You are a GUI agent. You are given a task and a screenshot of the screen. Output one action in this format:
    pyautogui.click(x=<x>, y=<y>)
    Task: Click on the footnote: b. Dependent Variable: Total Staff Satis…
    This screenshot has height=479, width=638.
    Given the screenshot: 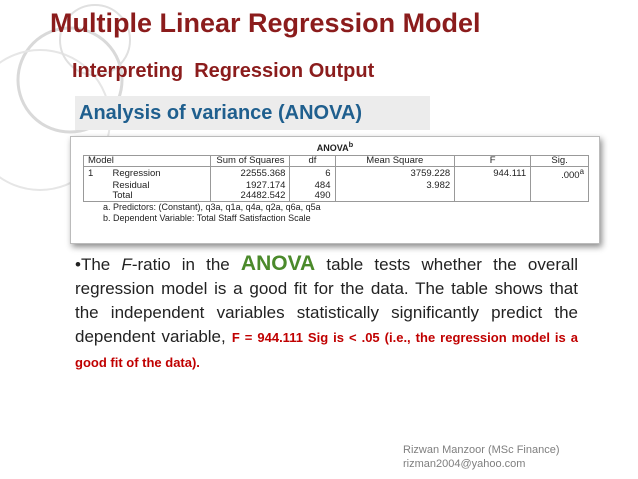 What is the action you would take?
    pyautogui.click(x=207, y=218)
    